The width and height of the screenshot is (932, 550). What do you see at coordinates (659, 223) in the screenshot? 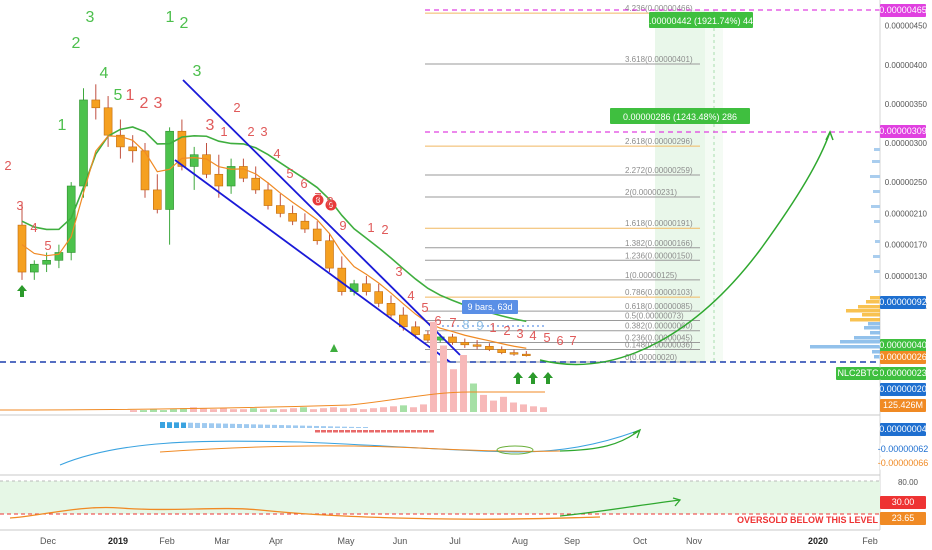
I see `fib-level-label: 1.618(0.00000191)` at bounding box center [659, 223].